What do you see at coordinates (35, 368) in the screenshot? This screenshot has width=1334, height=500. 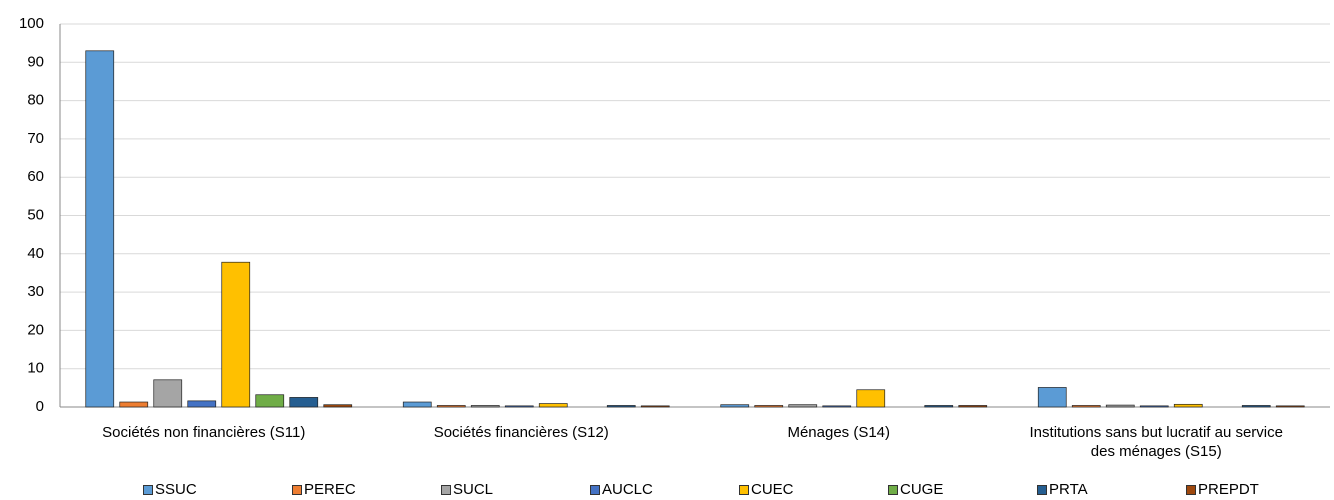 I see `y-tick-label: 10` at bounding box center [35, 368].